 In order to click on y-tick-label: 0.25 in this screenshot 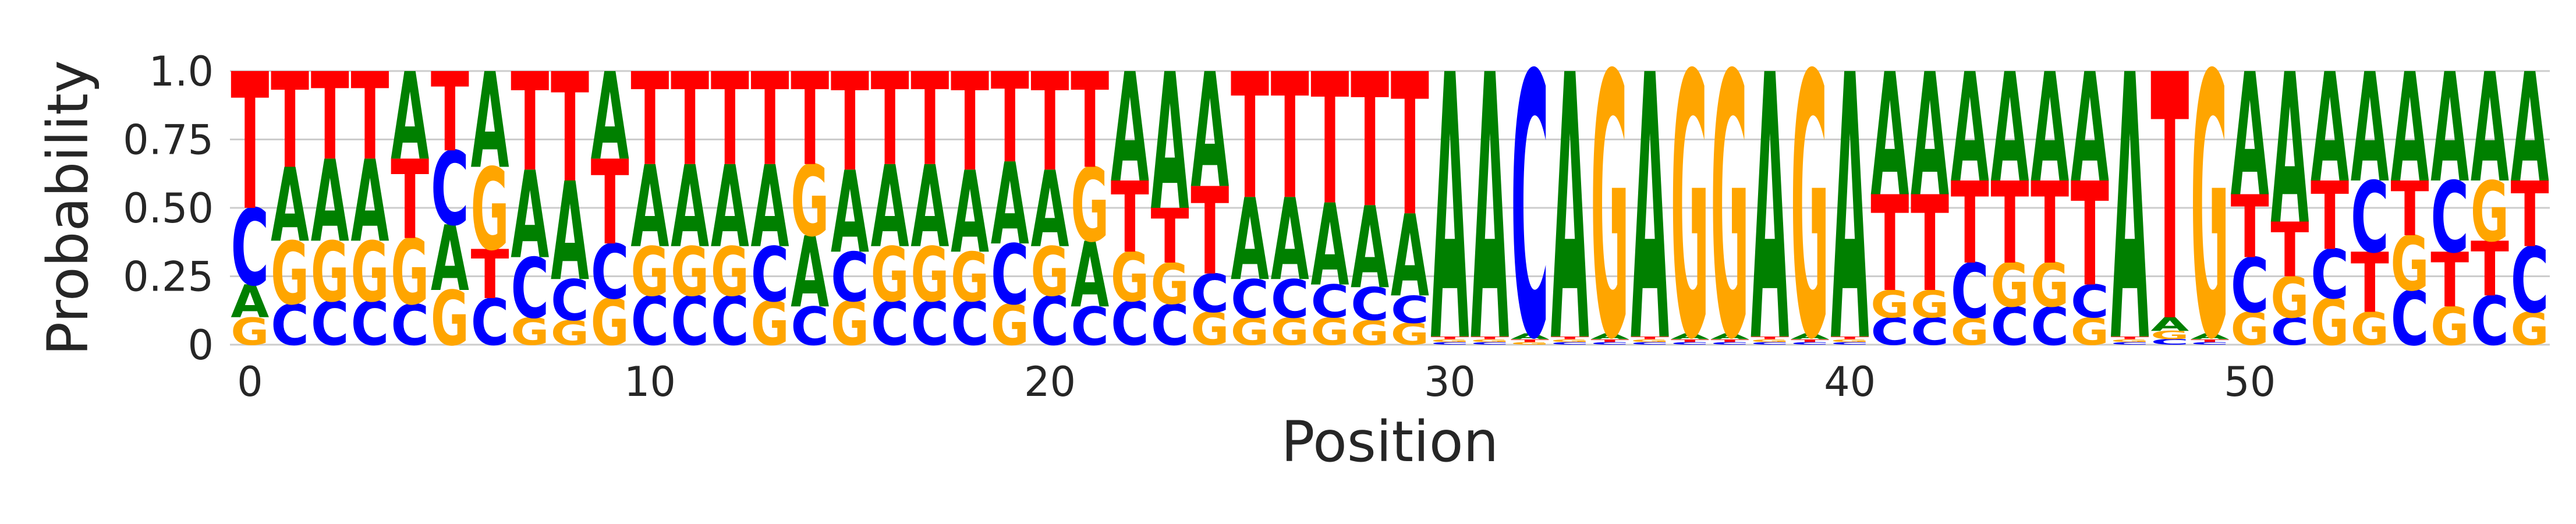, I will do `click(168, 277)`.